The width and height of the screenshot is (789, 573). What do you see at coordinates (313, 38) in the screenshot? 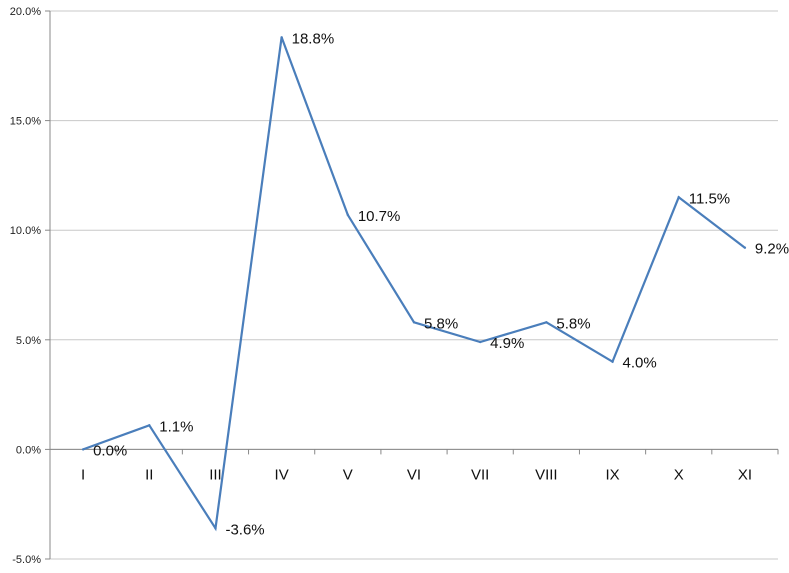
I see `data-label: 18.8%` at bounding box center [313, 38].